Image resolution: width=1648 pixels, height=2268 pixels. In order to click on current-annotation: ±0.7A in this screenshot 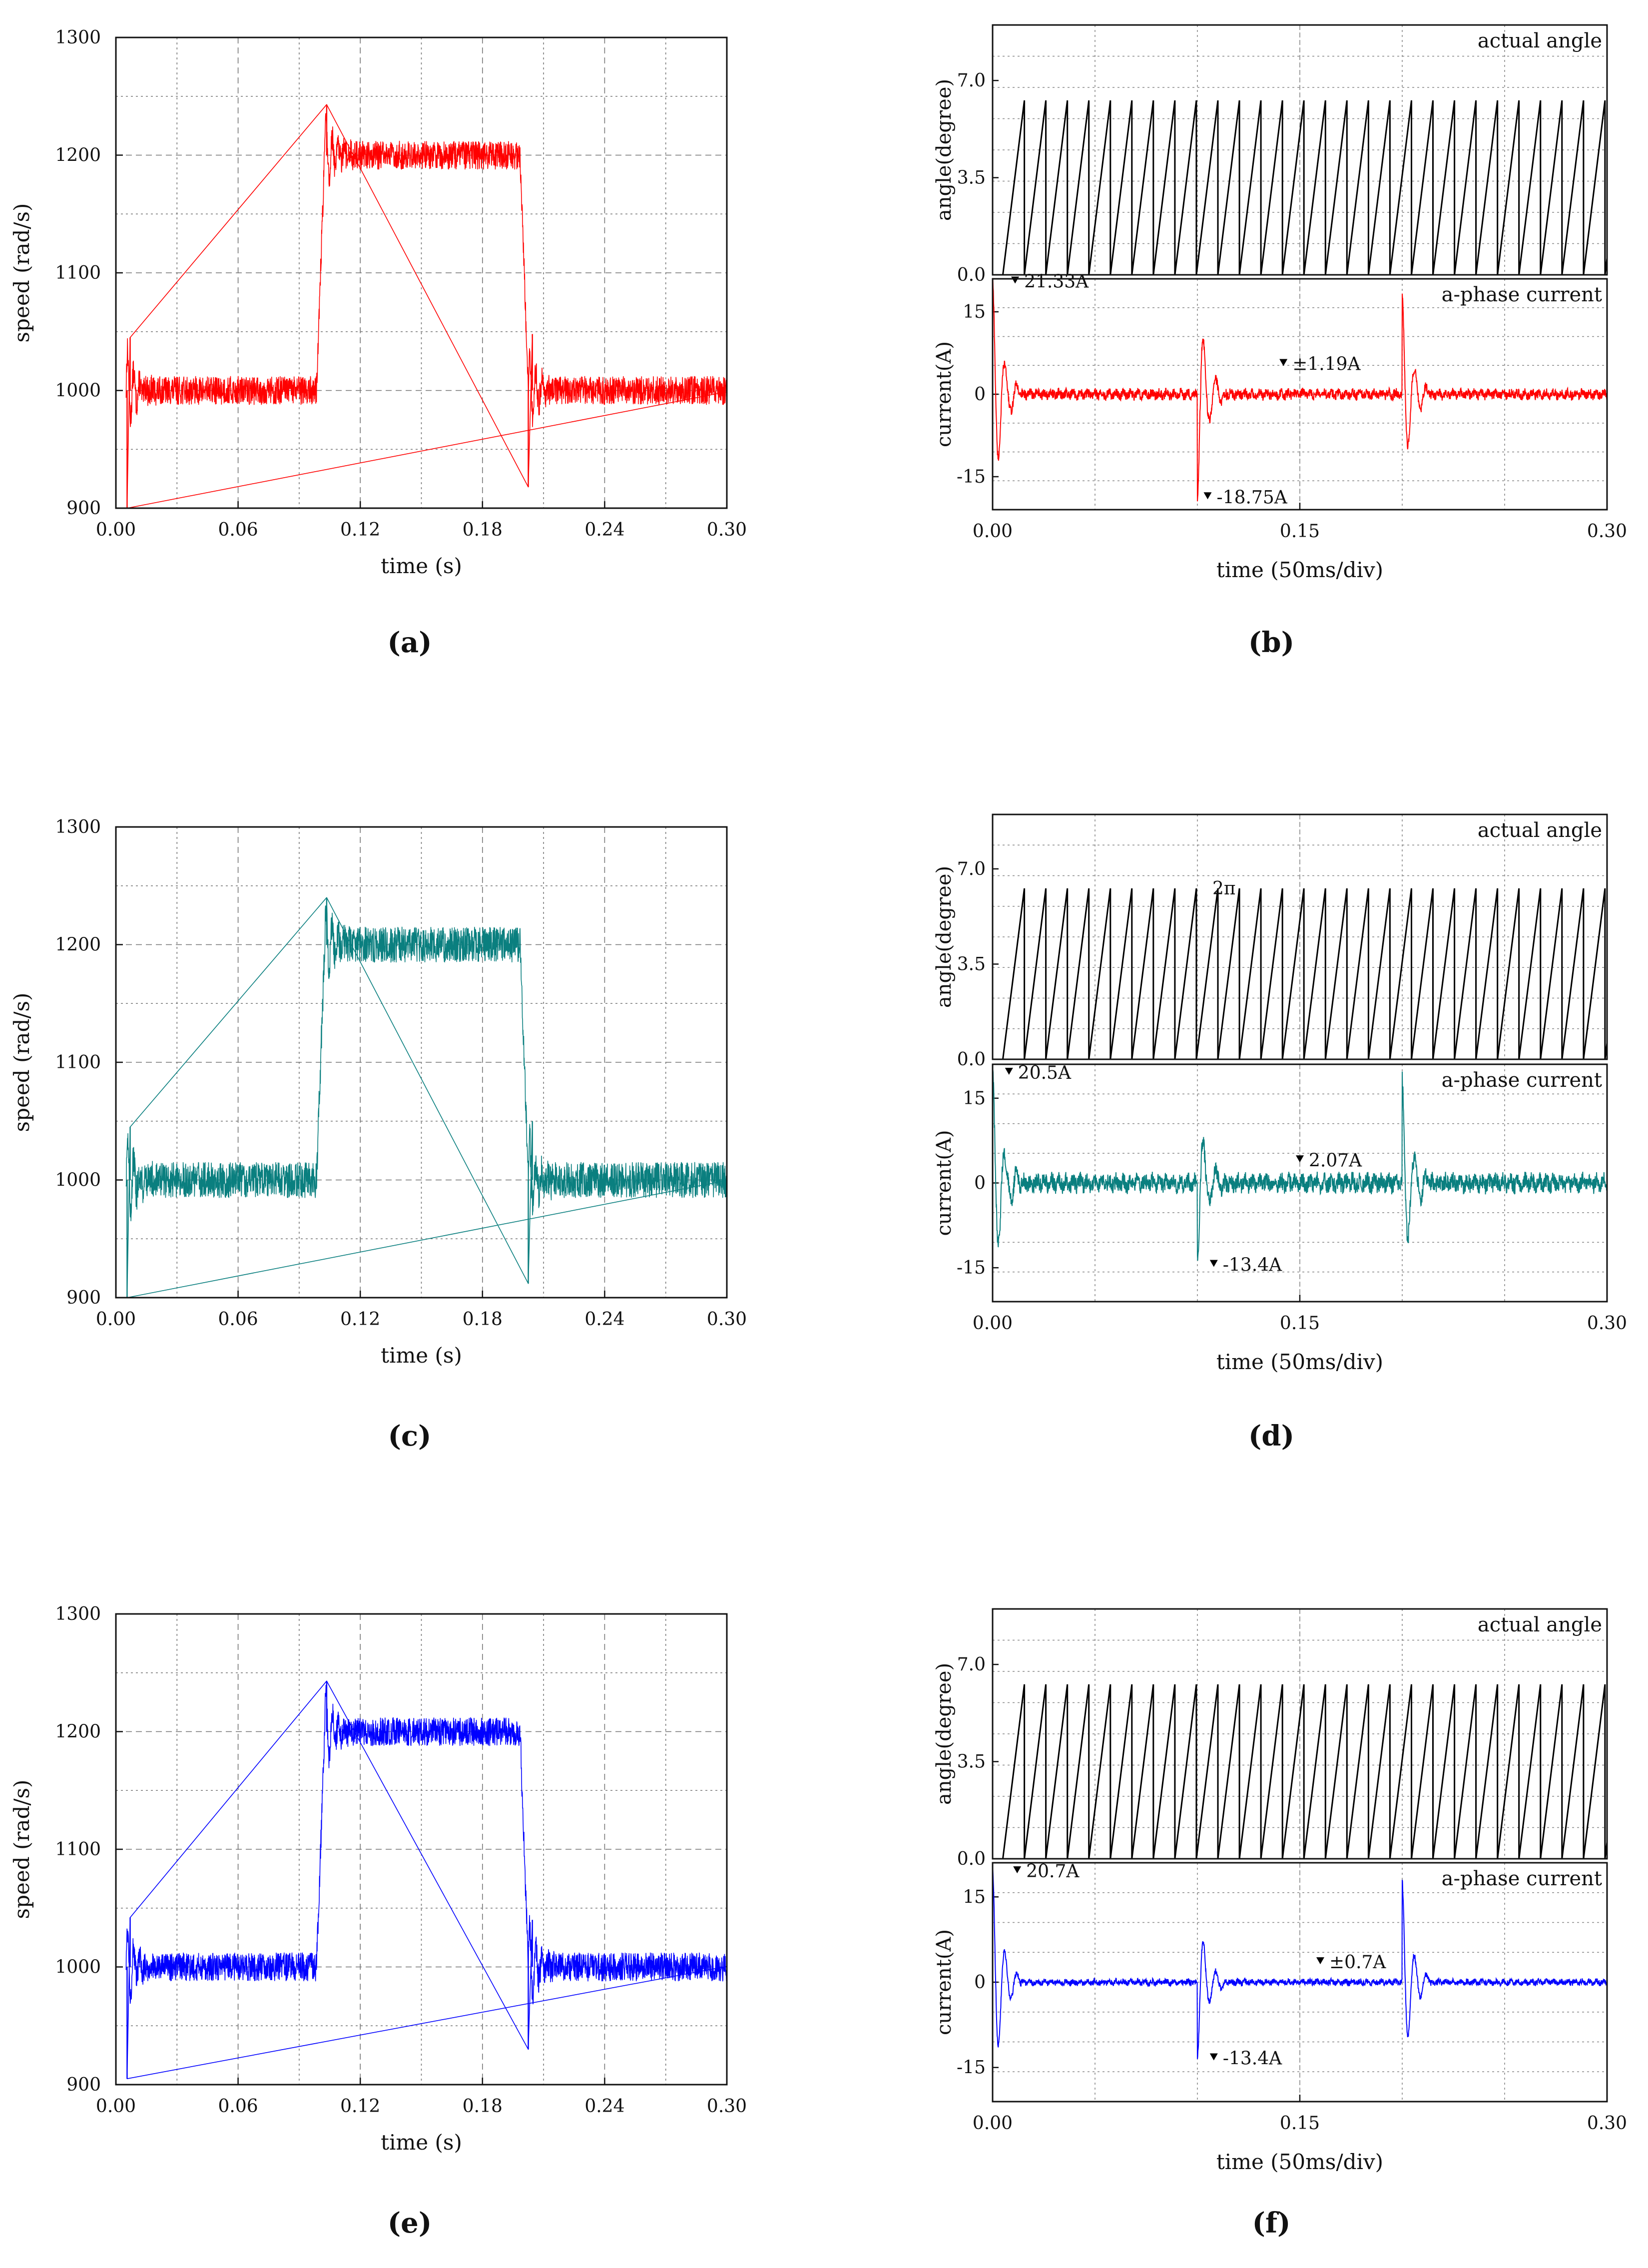, I will do `click(1358, 1962)`.